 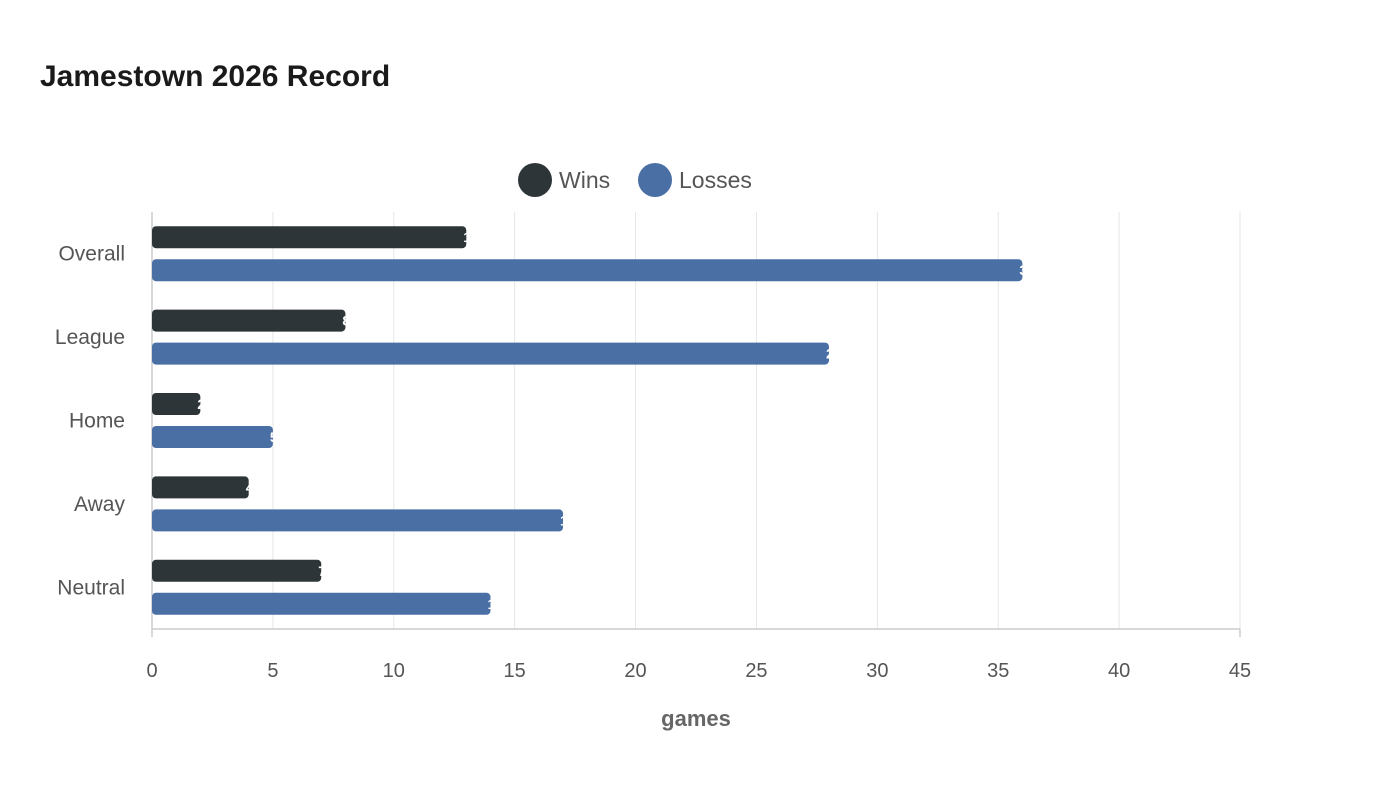 What do you see at coordinates (490, 353) in the screenshot?
I see `bar-losses-league` at bounding box center [490, 353].